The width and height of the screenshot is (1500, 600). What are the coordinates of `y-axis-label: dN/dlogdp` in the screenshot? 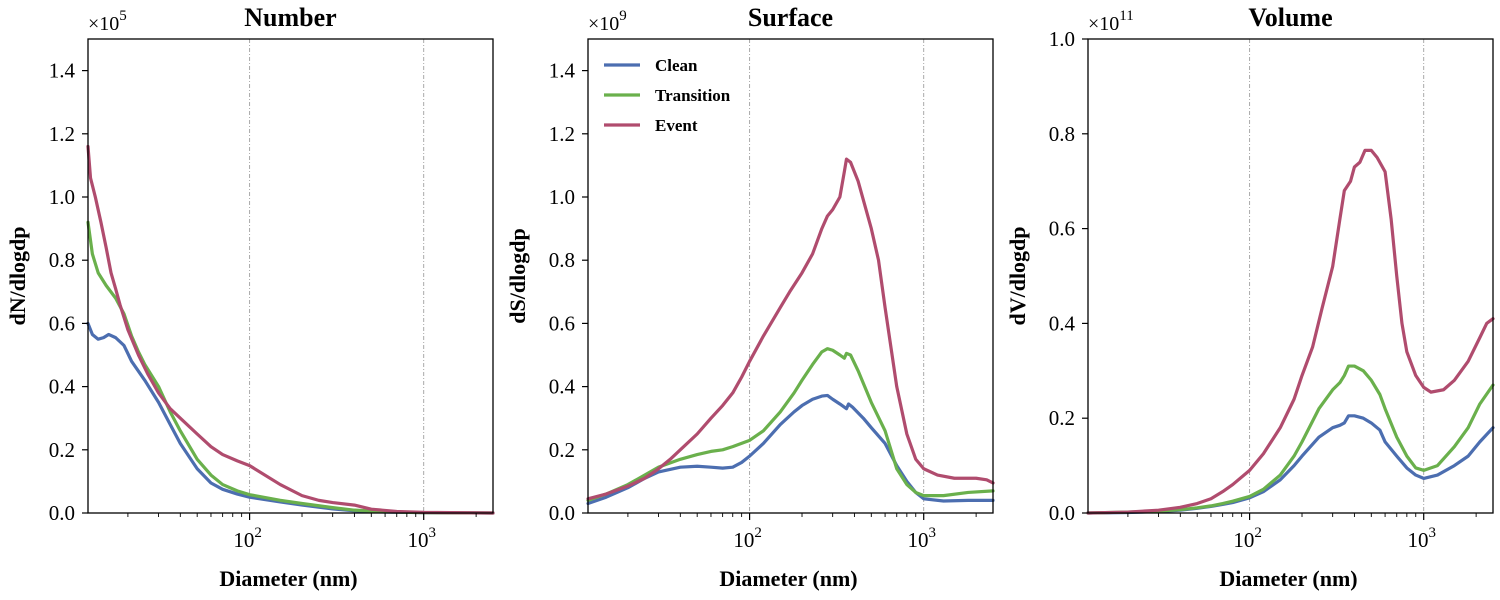 It's located at (17, 275).